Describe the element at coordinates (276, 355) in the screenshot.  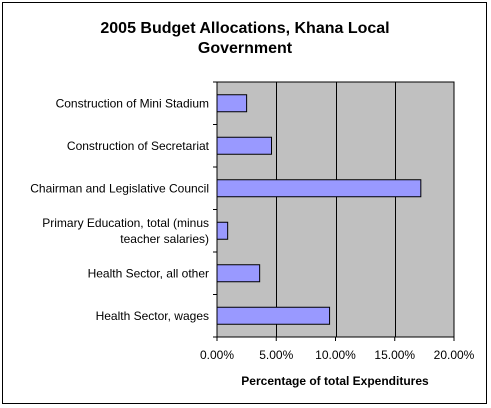
I see `x-tick-label-1: 5.00%` at that location.